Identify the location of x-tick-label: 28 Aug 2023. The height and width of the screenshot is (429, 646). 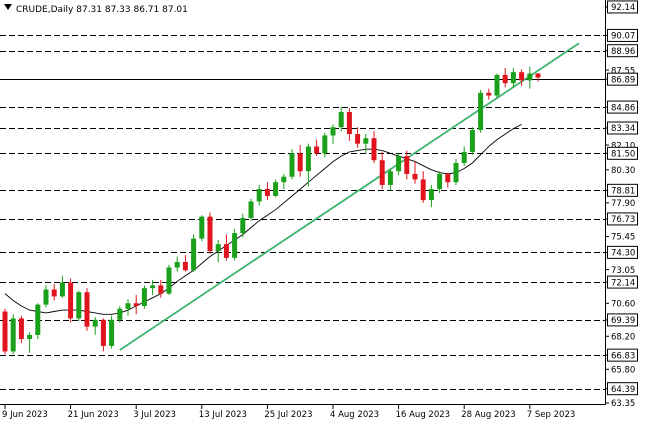
(488, 415).